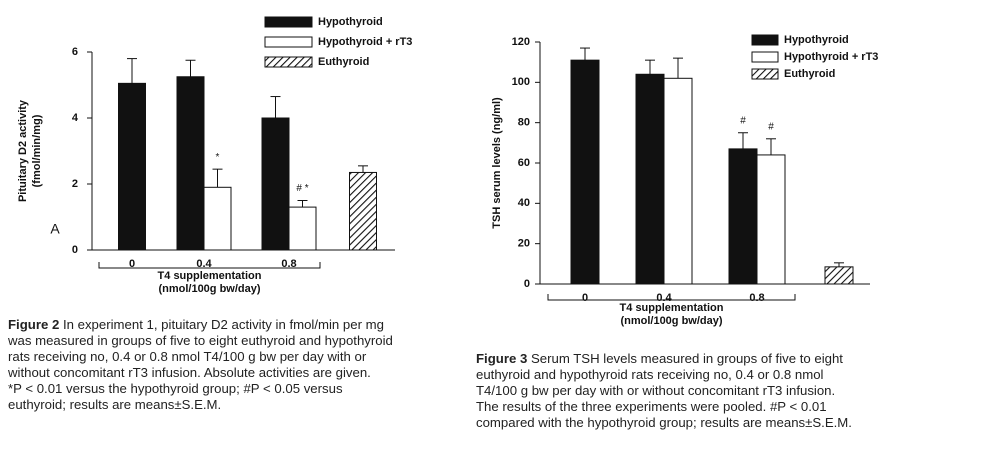 The width and height of the screenshot is (995, 450). I want to click on y-tick-label: 4, so click(75, 118).